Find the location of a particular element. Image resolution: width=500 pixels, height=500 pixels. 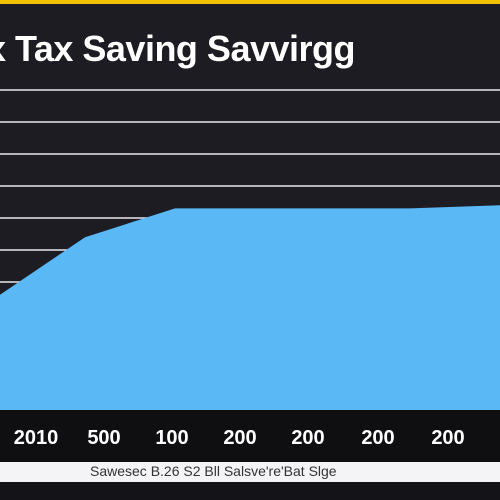

chart-title: x Tax Saving Savvirgg is located at coordinates (178, 48).